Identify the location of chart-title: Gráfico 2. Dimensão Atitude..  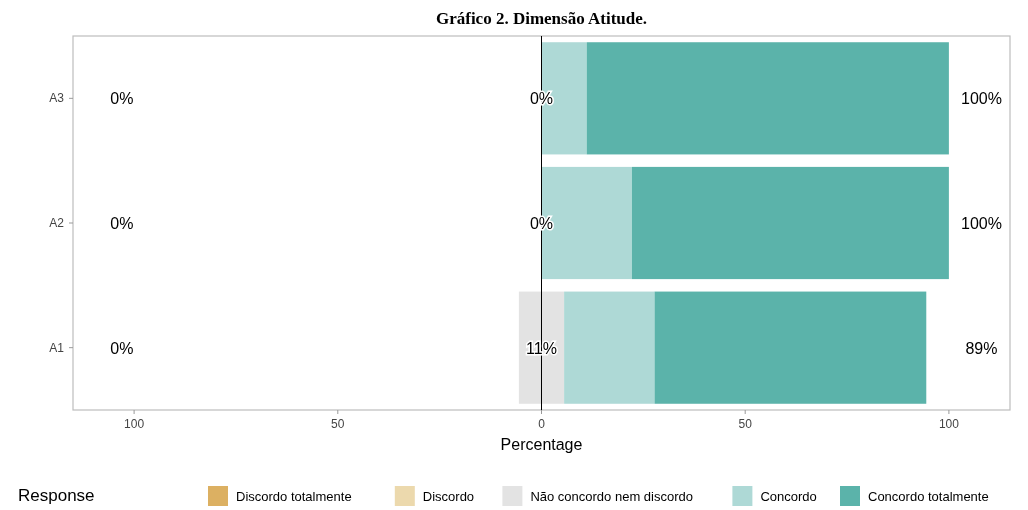
(541, 18).